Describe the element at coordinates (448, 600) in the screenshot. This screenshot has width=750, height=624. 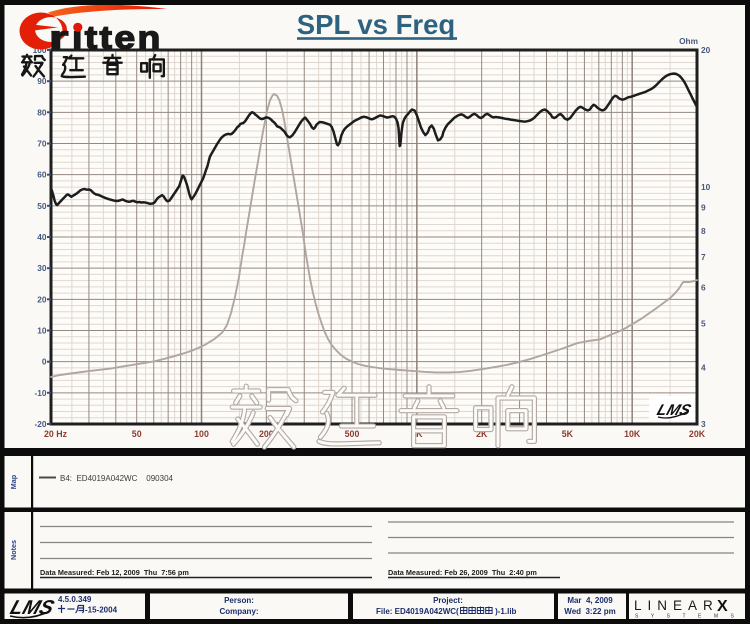
I see `svg-text: Project:` at that location.